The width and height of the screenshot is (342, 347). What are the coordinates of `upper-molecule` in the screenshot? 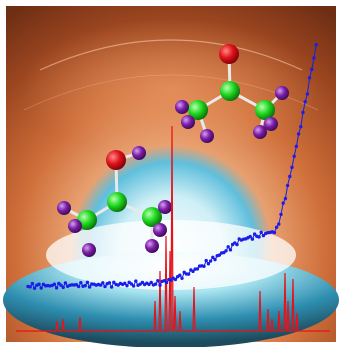 It's located at (232, 93).